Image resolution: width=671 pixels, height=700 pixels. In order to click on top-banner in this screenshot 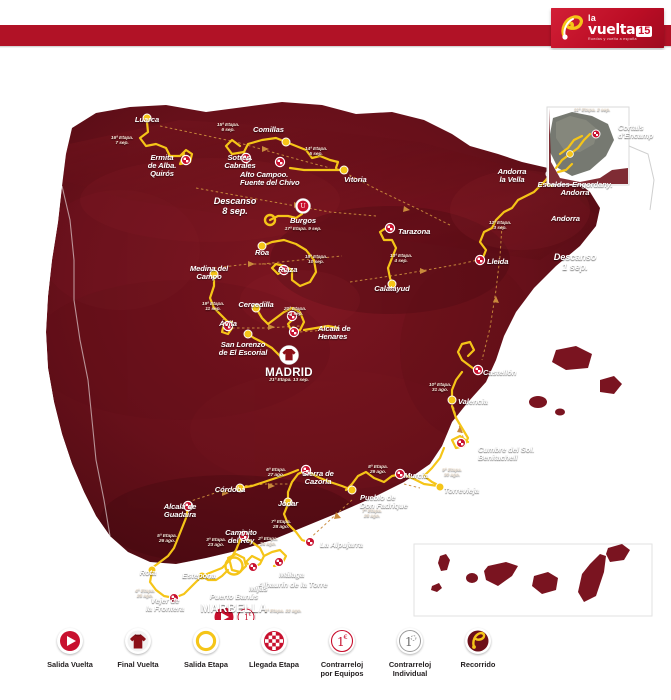, I will do `click(335, 35)`.